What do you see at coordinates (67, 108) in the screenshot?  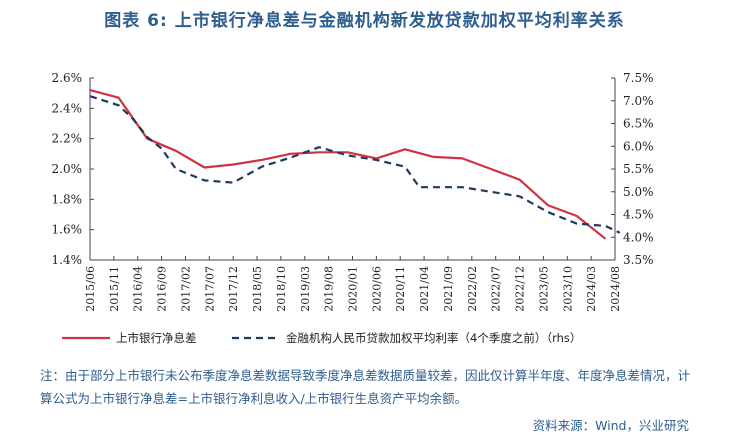 I see `left-tick-label: 2.4%` at bounding box center [67, 108].